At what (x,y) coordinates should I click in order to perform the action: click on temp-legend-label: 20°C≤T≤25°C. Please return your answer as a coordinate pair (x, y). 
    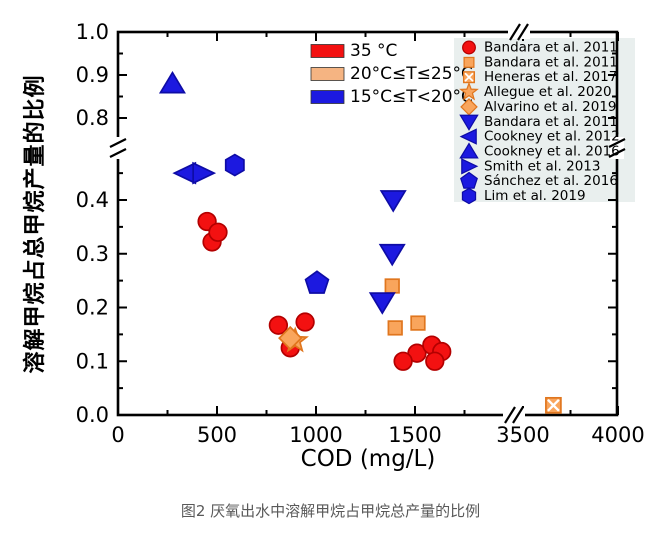
    Looking at the image, I should click on (411, 74).